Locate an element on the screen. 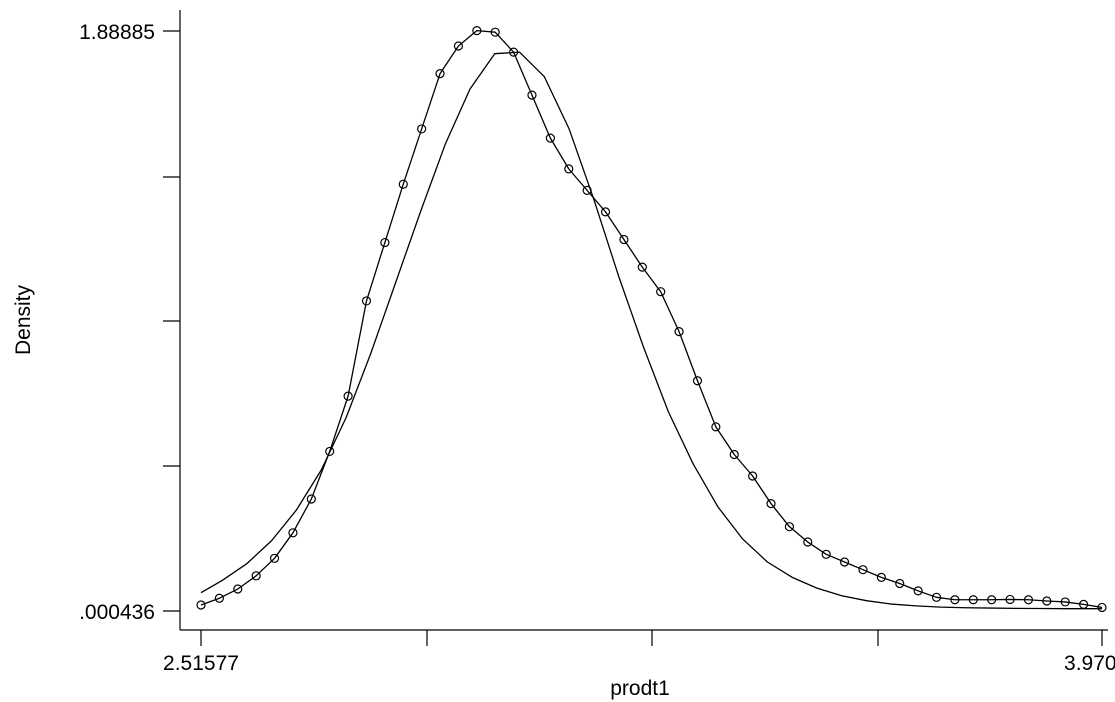 The image size is (1115, 702). y-tick-label-top: 1.88885 is located at coordinates (117, 32).